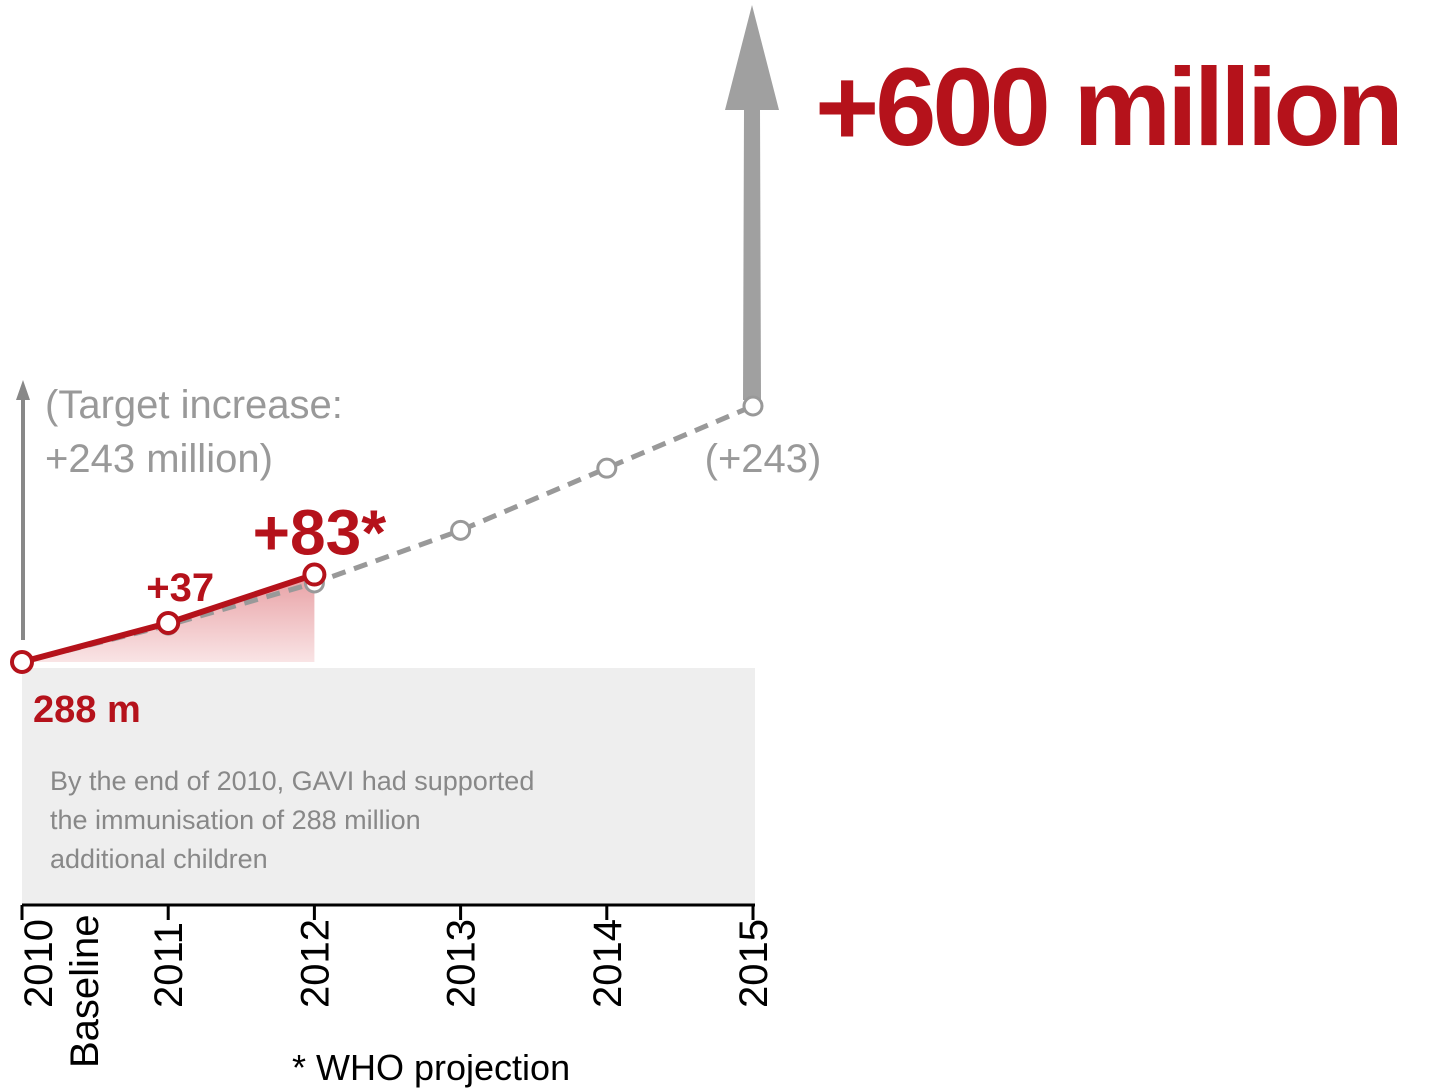 This screenshot has height=1089, width=1439. What do you see at coordinates (235, 820) in the screenshot?
I see `description-line: the immunisation of 288 million` at bounding box center [235, 820].